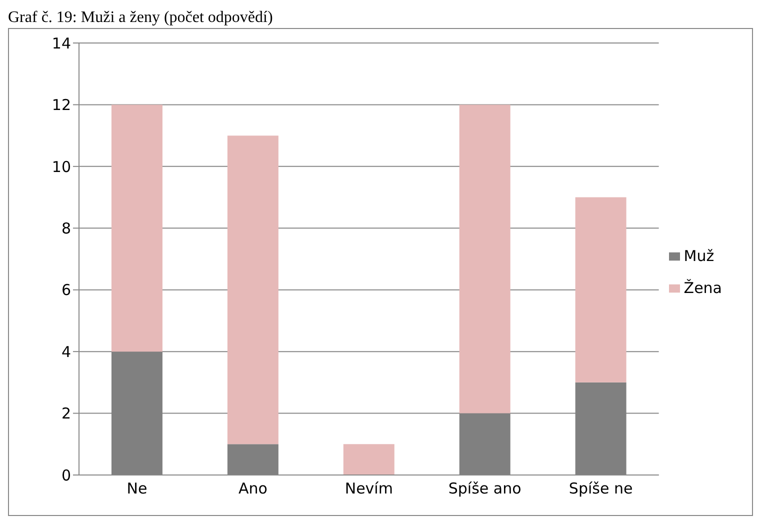 The image size is (766, 521). I want to click on y-tick-label: 0, so click(66, 475).